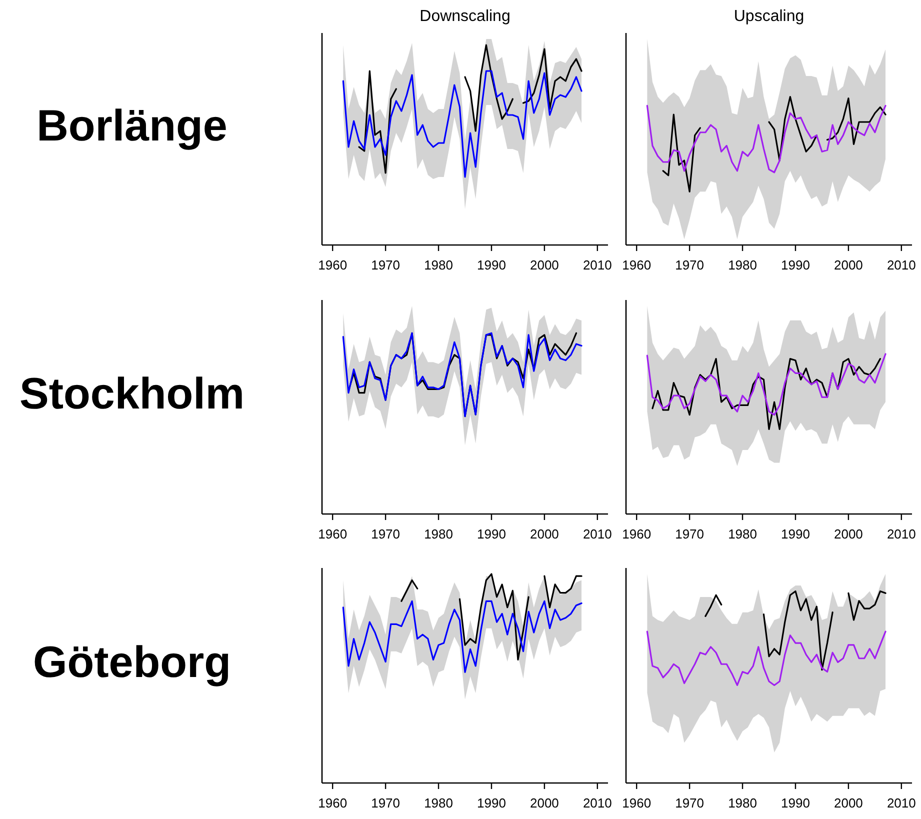 The image size is (921, 819). Describe the element at coordinates (132, 394) in the screenshot. I see `y-axis-title: Stockholm` at that location.